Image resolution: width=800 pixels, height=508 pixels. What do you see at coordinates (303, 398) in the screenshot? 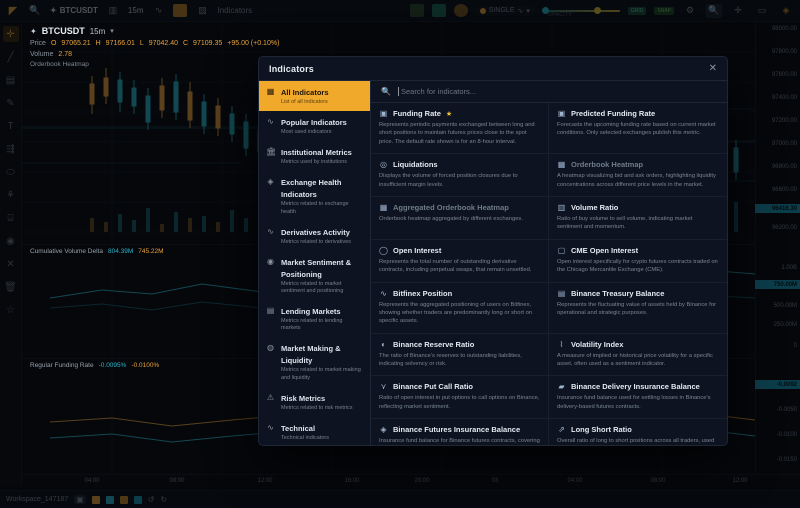
I see `sidebar-item-label: Risk Metrics` at bounding box center [303, 398].